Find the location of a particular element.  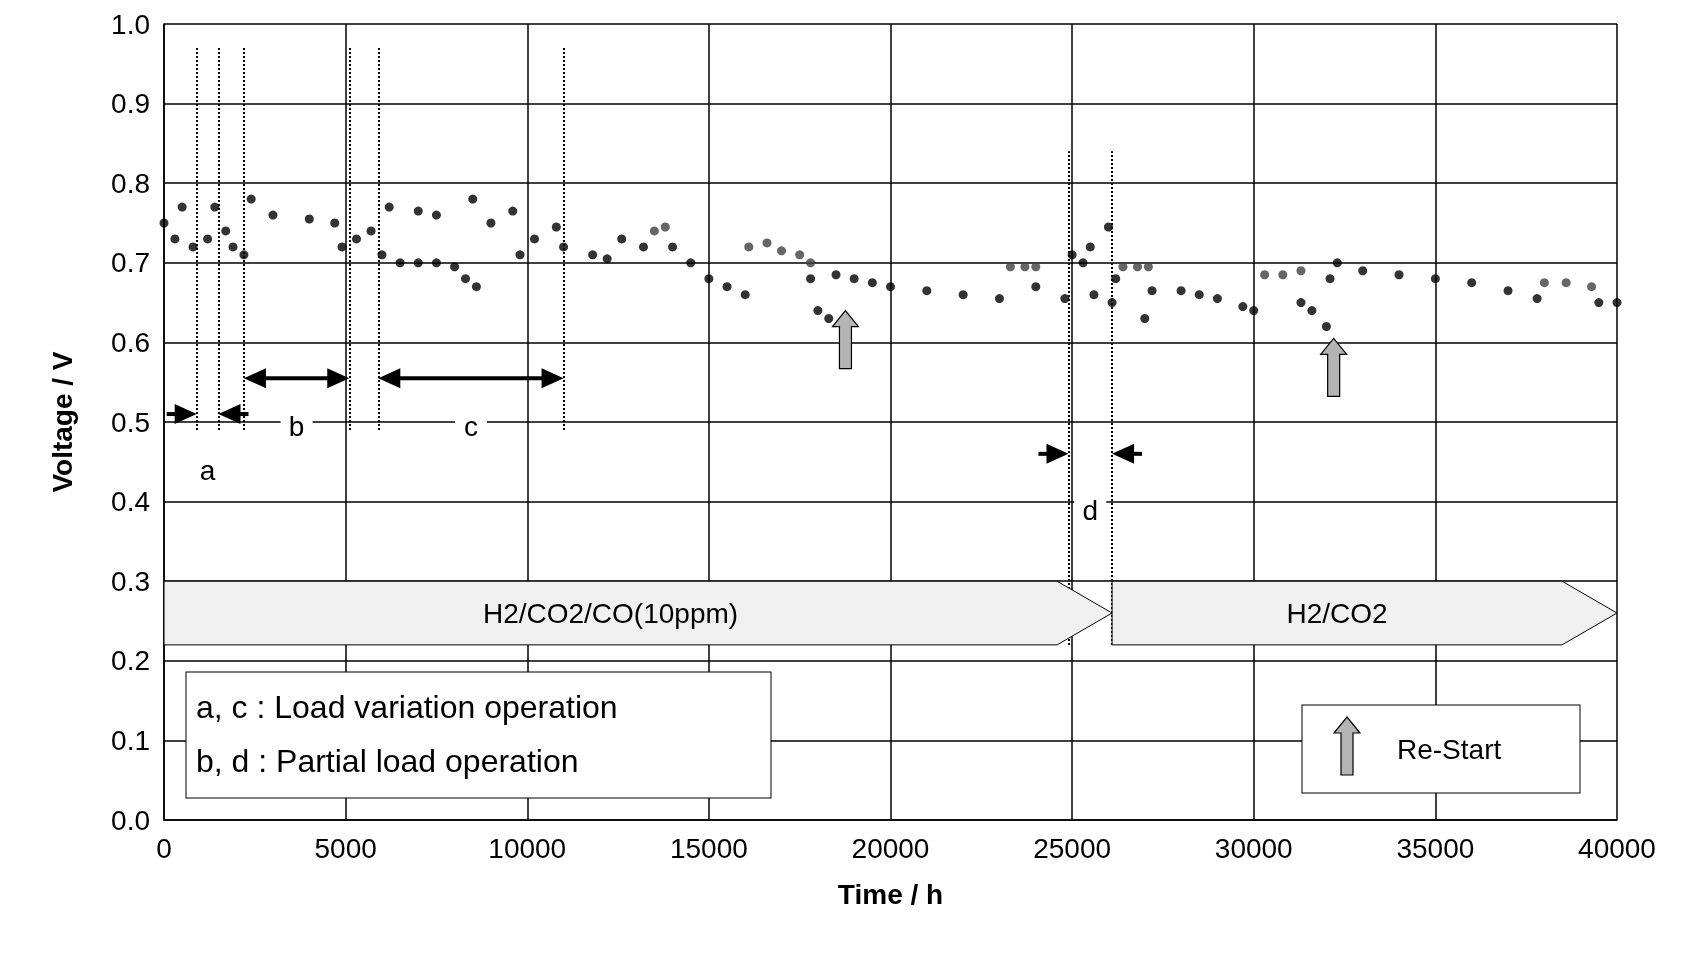

y-tick-label: 0.1 is located at coordinates (130, 740).